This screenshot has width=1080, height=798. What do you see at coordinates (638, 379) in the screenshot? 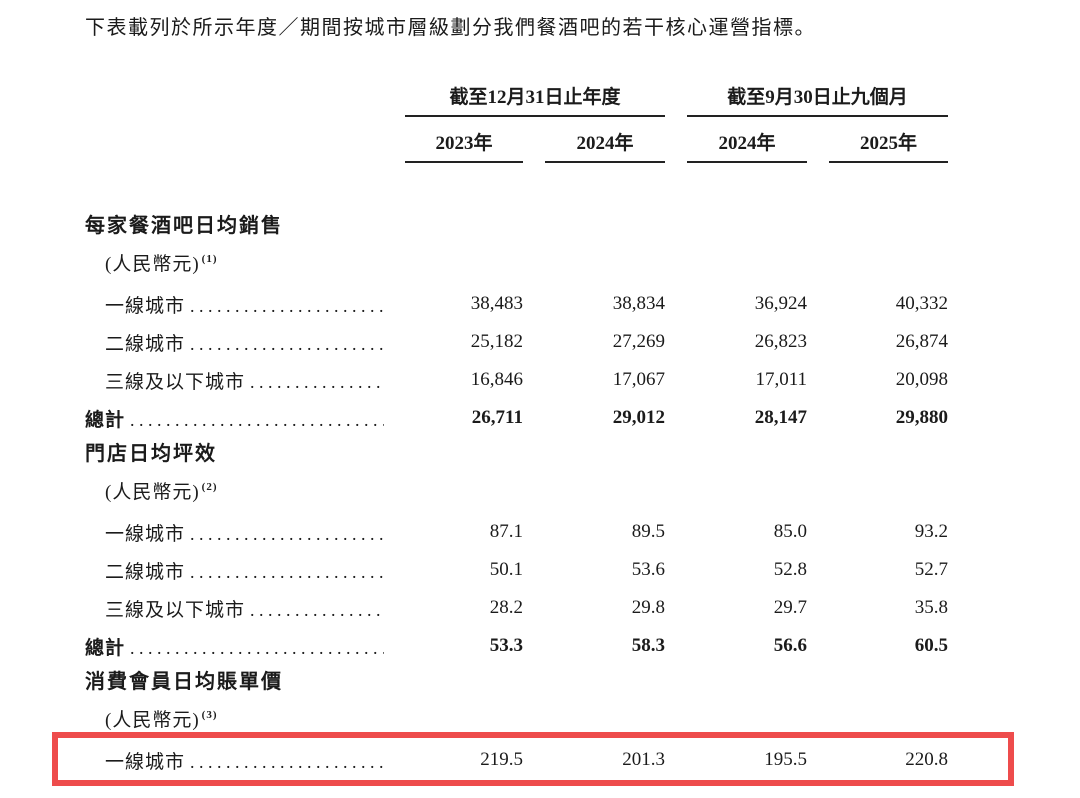
I see `cell-value: 17,067` at bounding box center [638, 379].